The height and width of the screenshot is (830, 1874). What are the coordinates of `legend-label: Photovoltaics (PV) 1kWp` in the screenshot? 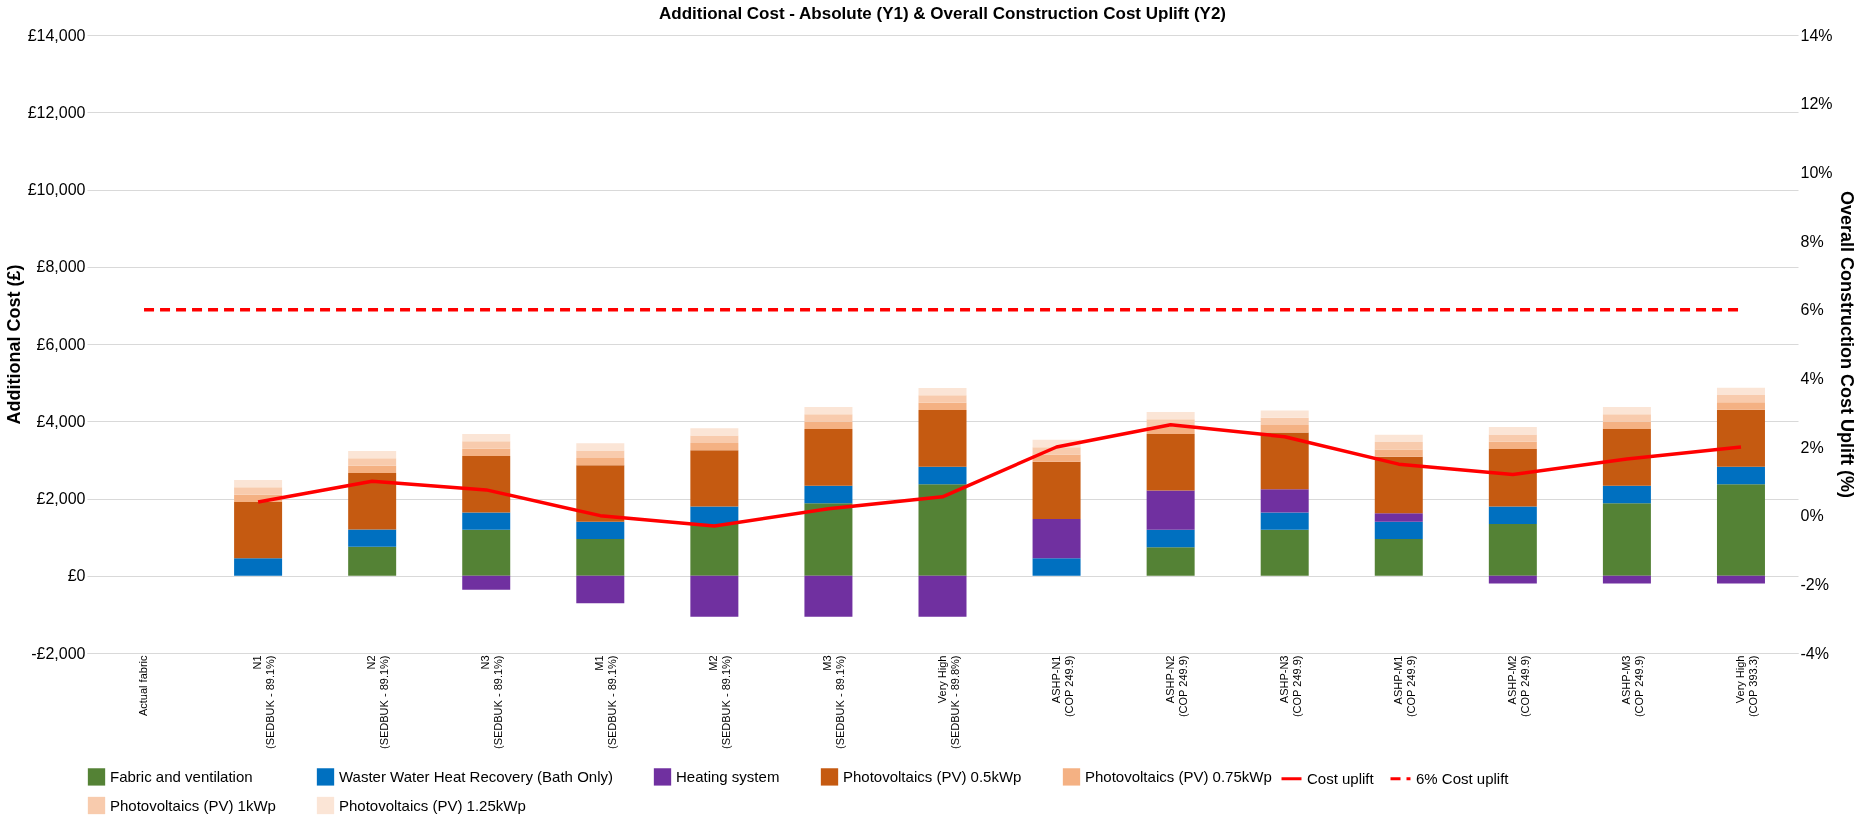 It's located at (193, 805).